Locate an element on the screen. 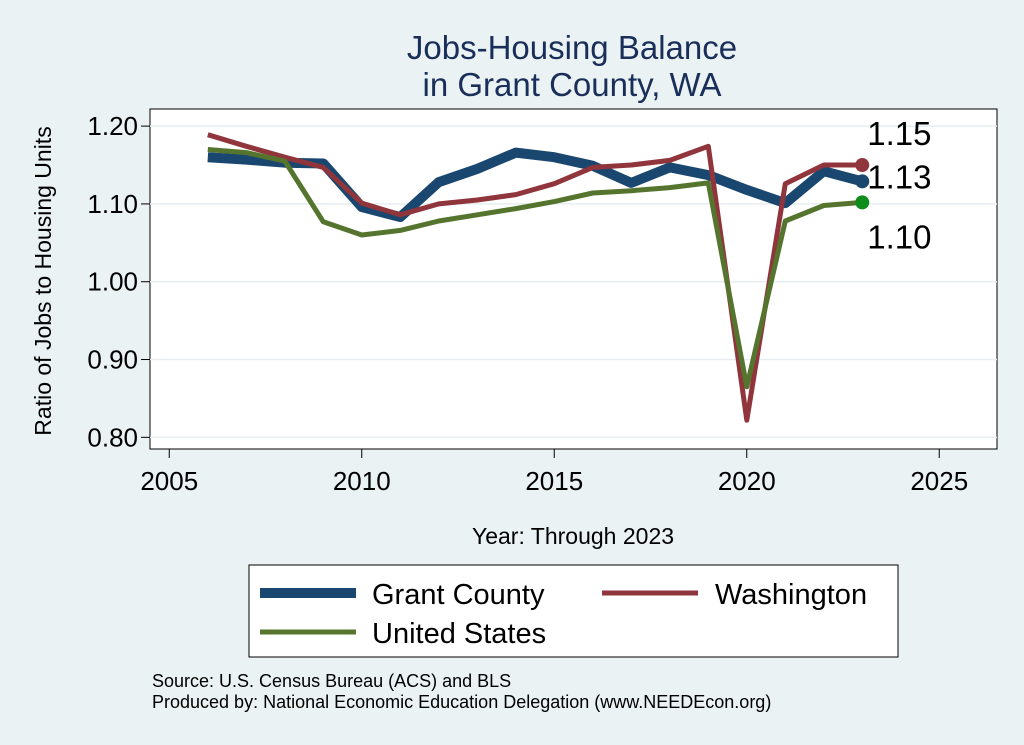  x-axis: 2005 2010 2015 2020 2025 is located at coordinates (554, 472).